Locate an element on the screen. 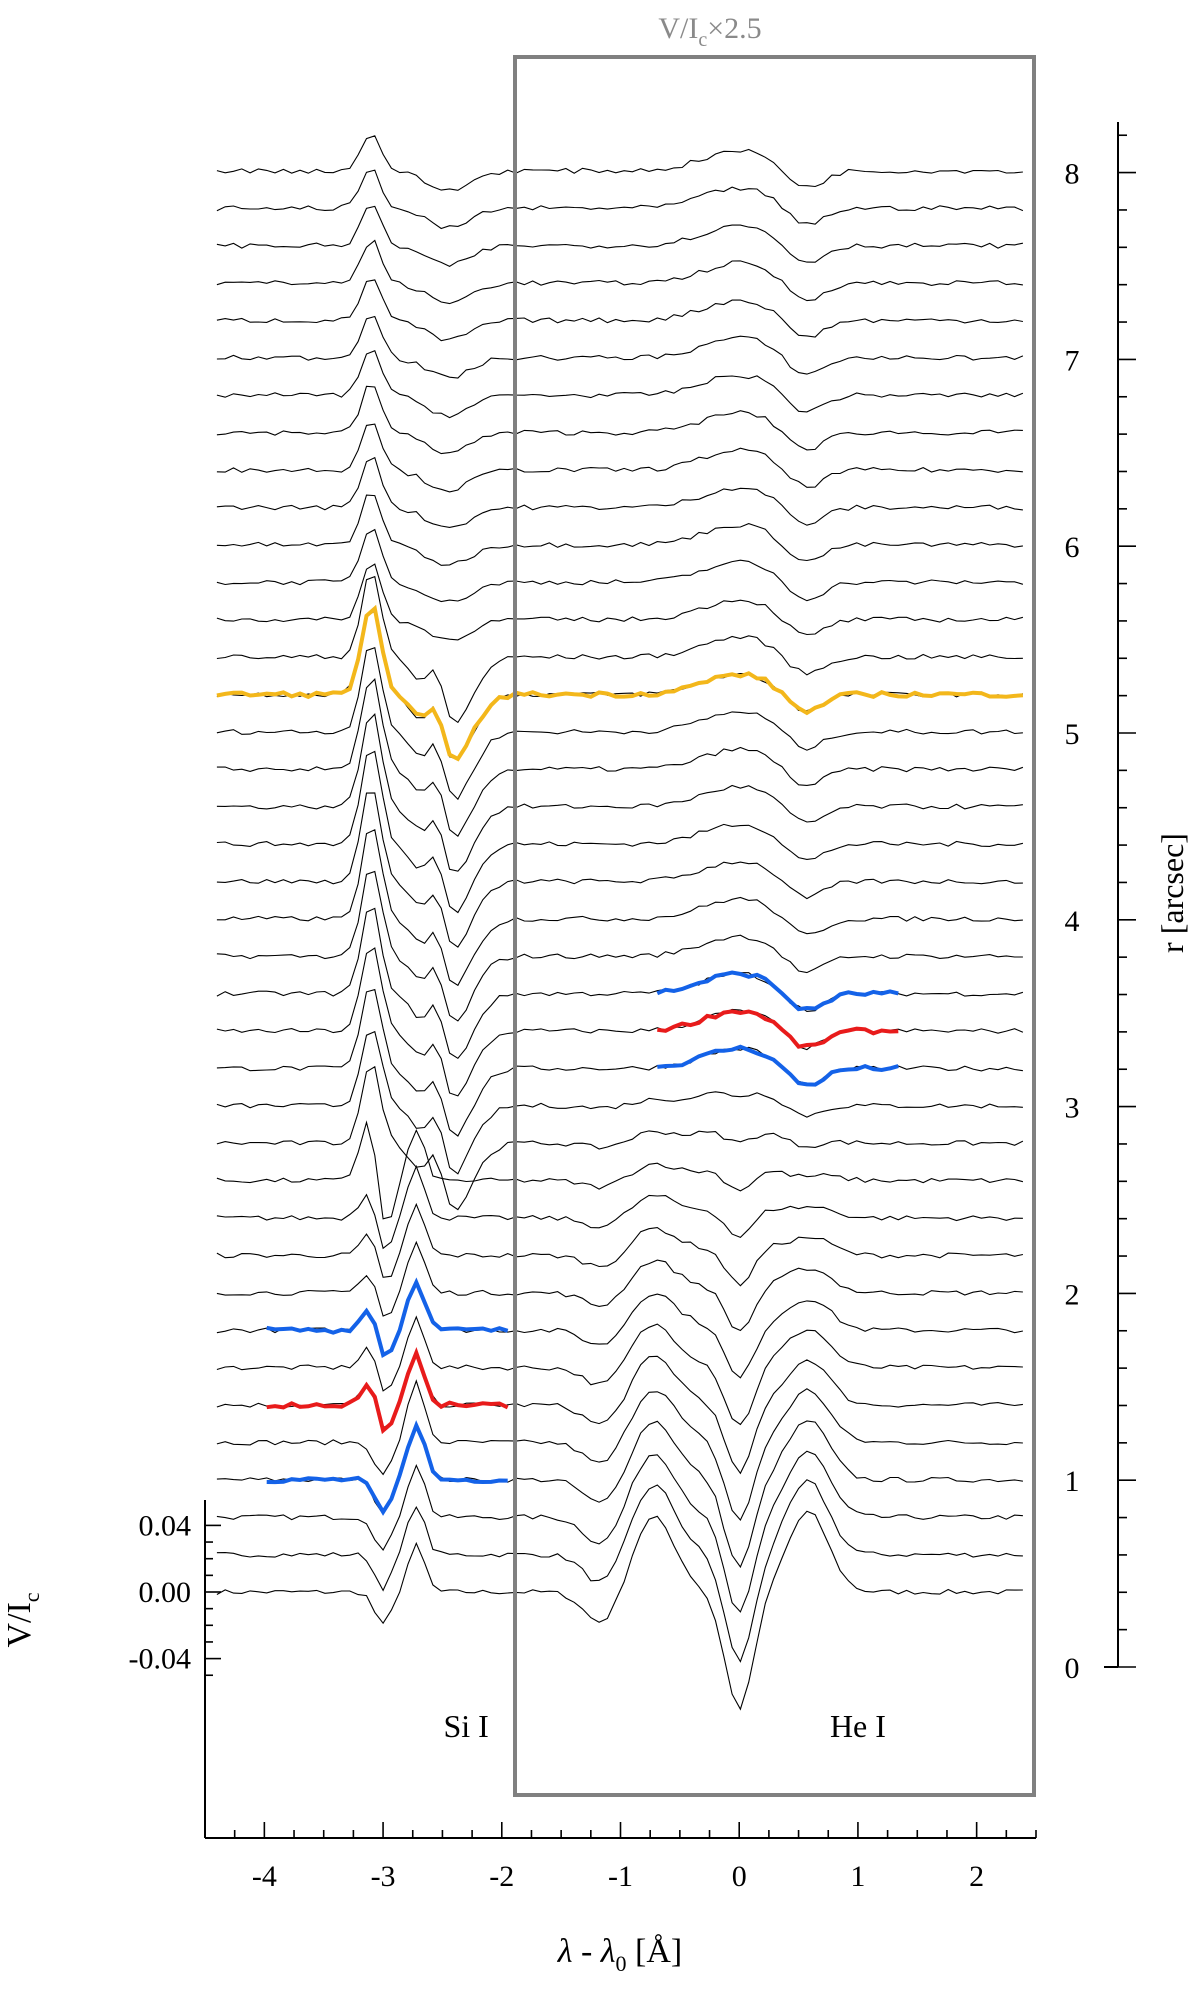 The height and width of the screenshot is (2005, 1200). y-right-tick-label: 5 is located at coordinates (1072, 734).